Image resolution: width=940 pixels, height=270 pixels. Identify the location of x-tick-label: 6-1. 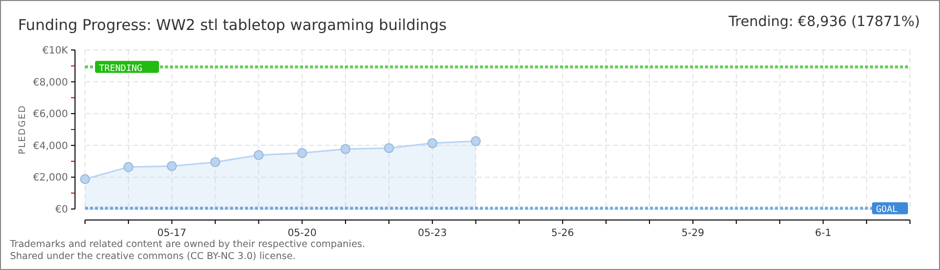
(823, 233).